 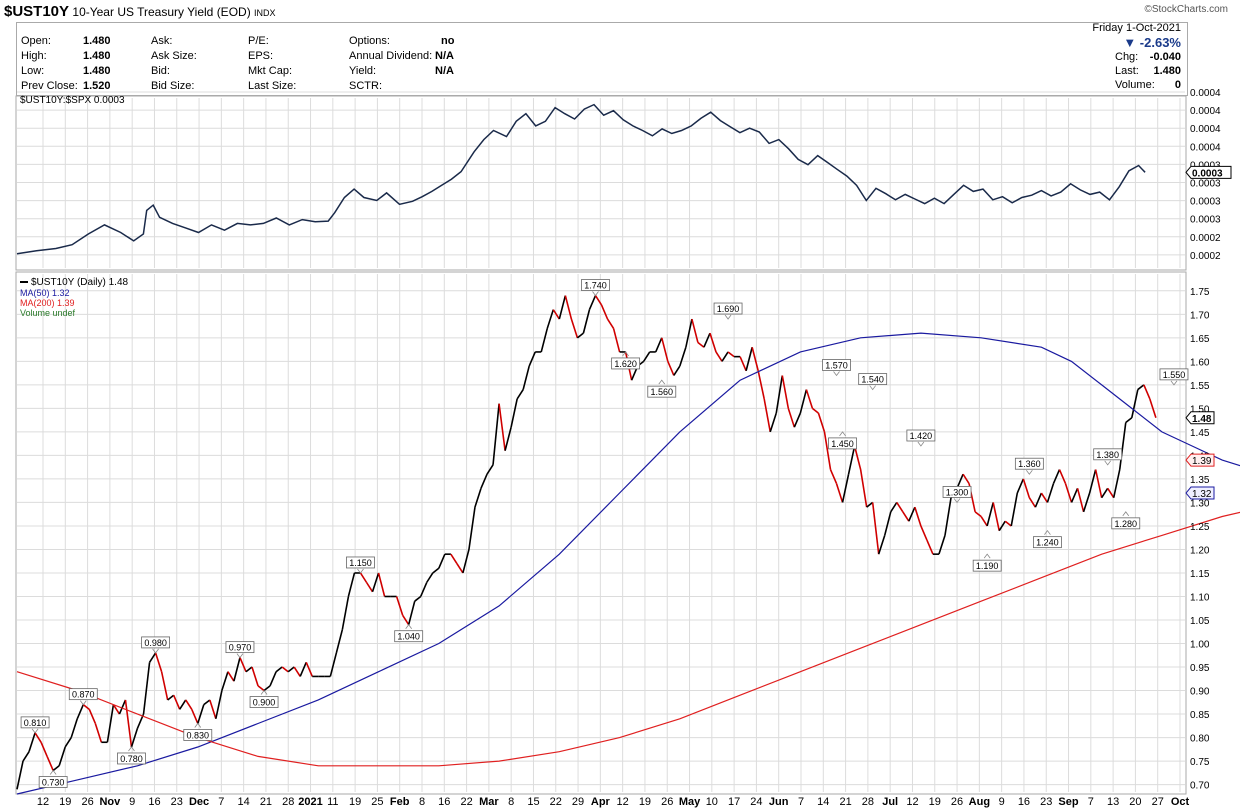 What do you see at coordinates (310, 802) in the screenshot?
I see `x-tick-label: 2021` at bounding box center [310, 802].